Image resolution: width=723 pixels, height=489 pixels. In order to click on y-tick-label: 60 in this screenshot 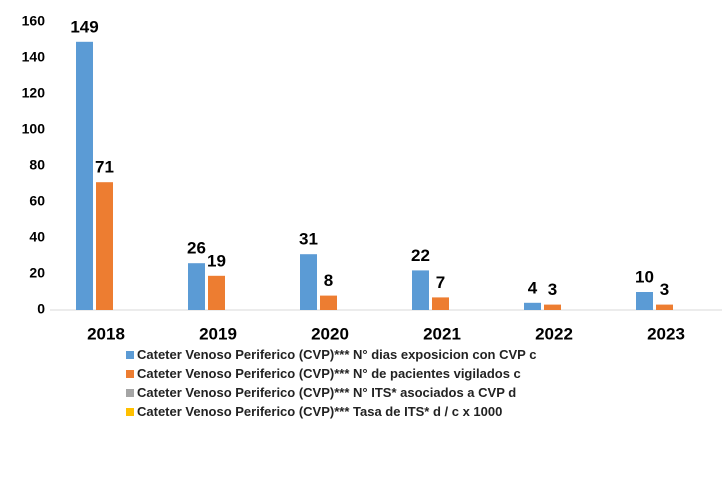, I will do `click(37, 201)`.